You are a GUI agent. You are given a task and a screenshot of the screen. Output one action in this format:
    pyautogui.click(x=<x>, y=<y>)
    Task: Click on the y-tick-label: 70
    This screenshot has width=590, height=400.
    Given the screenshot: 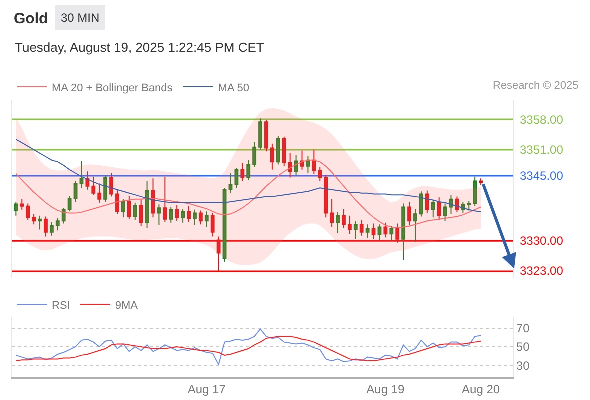 What is the action you would take?
    pyautogui.click(x=523, y=328)
    